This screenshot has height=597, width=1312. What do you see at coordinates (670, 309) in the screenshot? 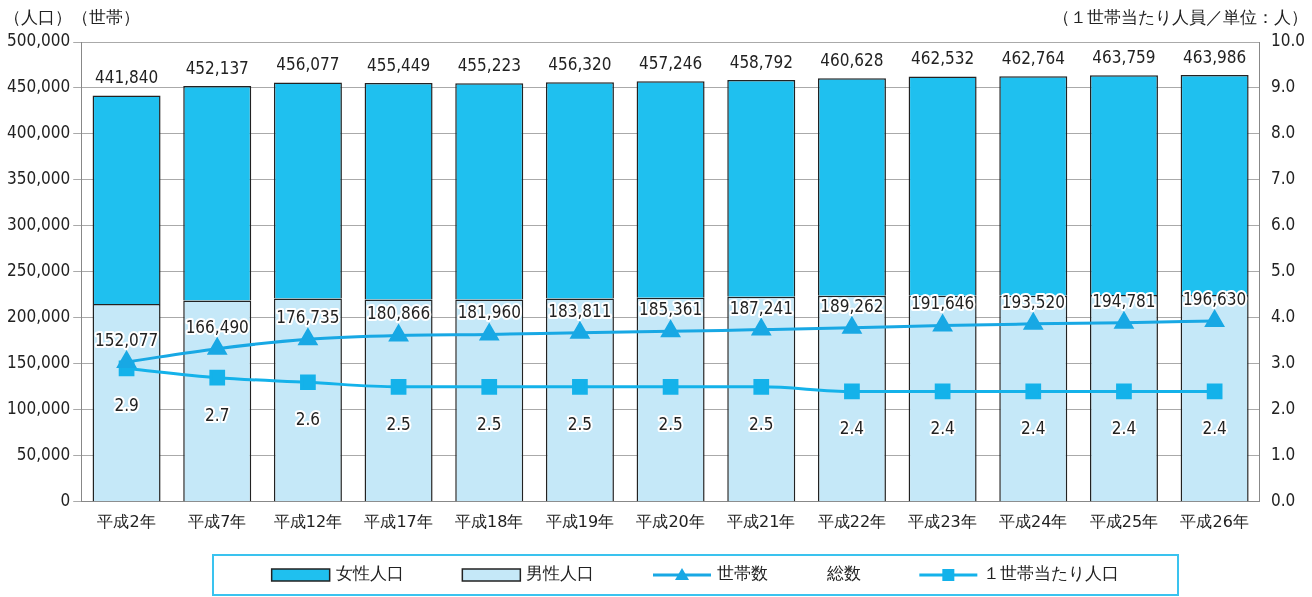
I see `data-label: 185,361` at bounding box center [670, 309].